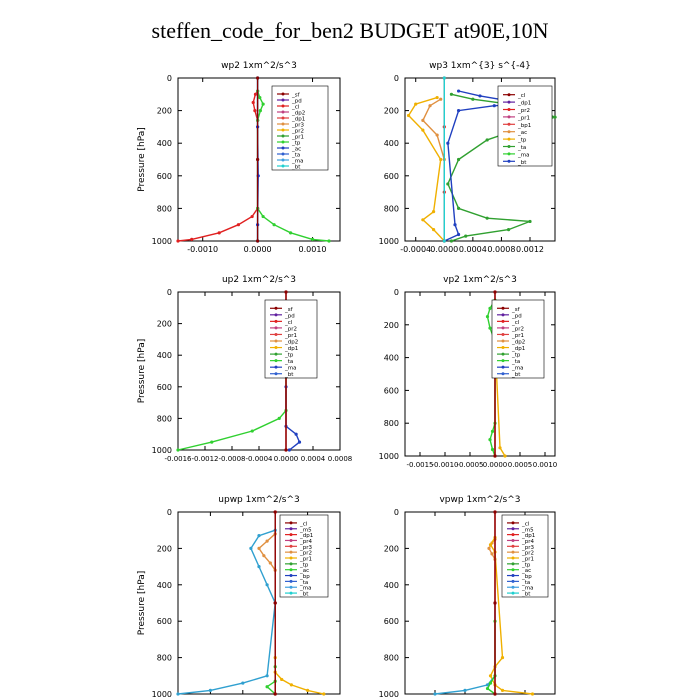 Image resolution: width=700 pixels, height=700 pixels. I want to click on x-tick-label: -0.0012, so click(204, 459).